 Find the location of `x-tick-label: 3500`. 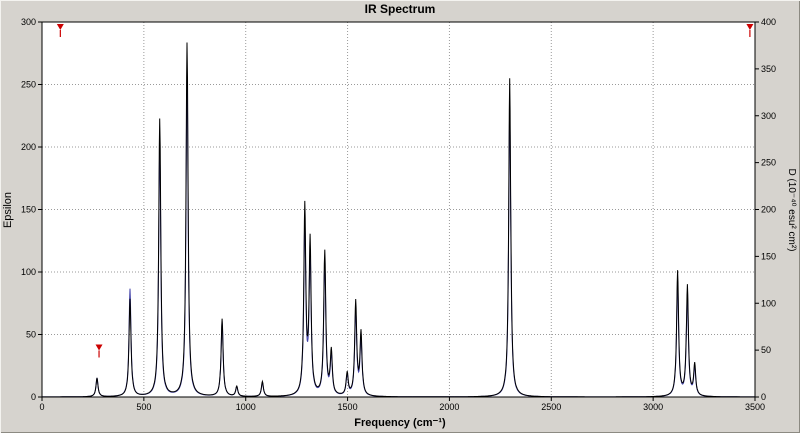

x-tick-label: 3500 is located at coordinates (755, 407).